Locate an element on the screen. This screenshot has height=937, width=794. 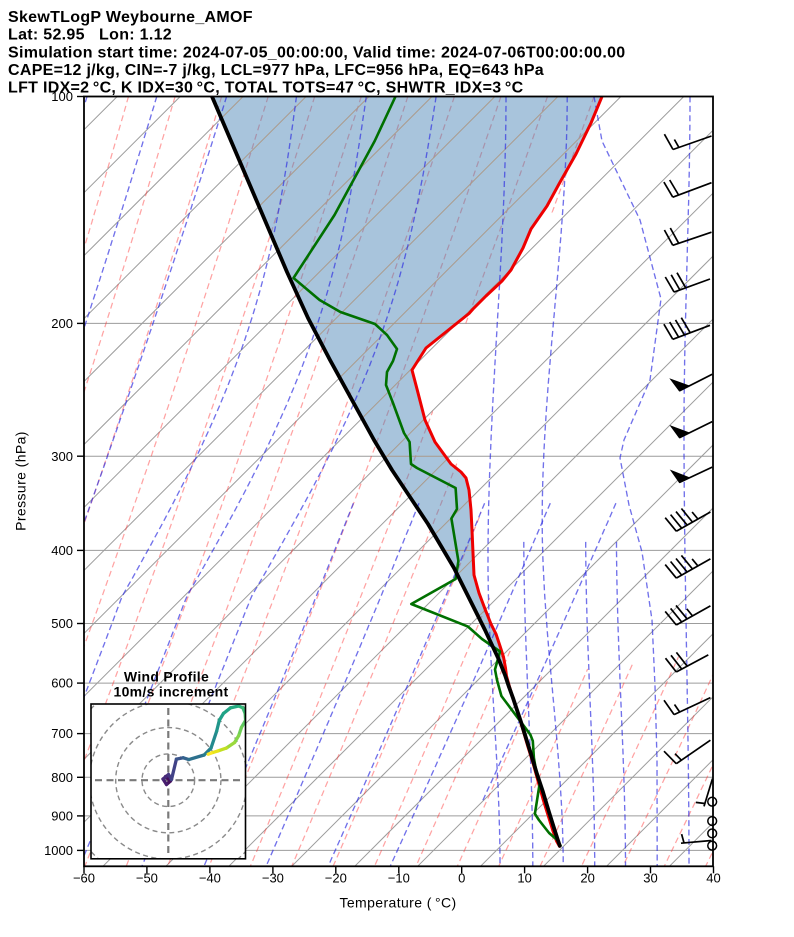
svg-text: Wind Profile is located at coordinates (166, 677).